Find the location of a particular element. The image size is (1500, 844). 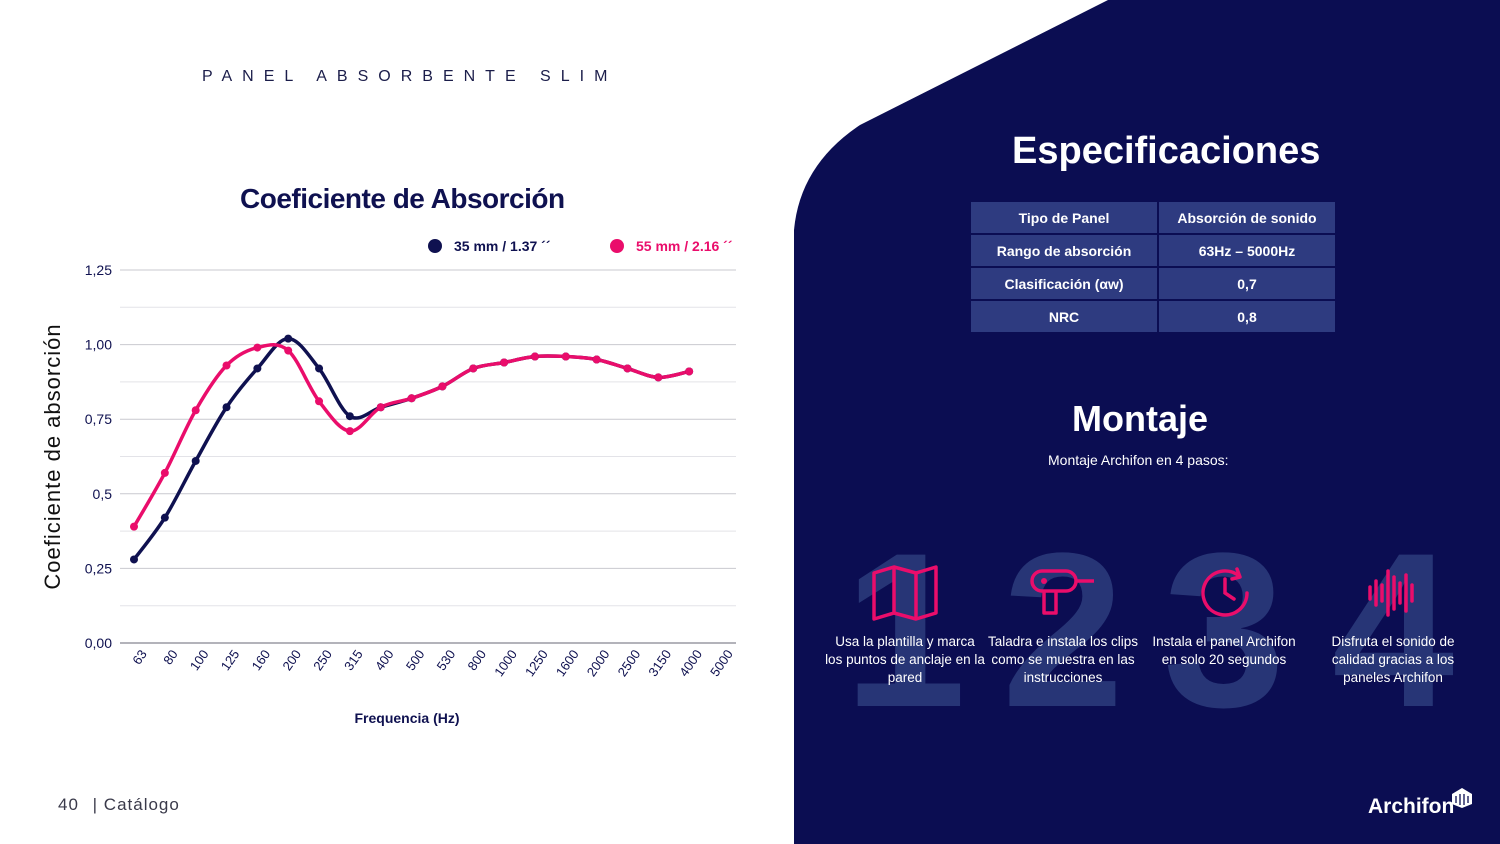

y-tick-label: 1,25 is located at coordinates (98, 270).